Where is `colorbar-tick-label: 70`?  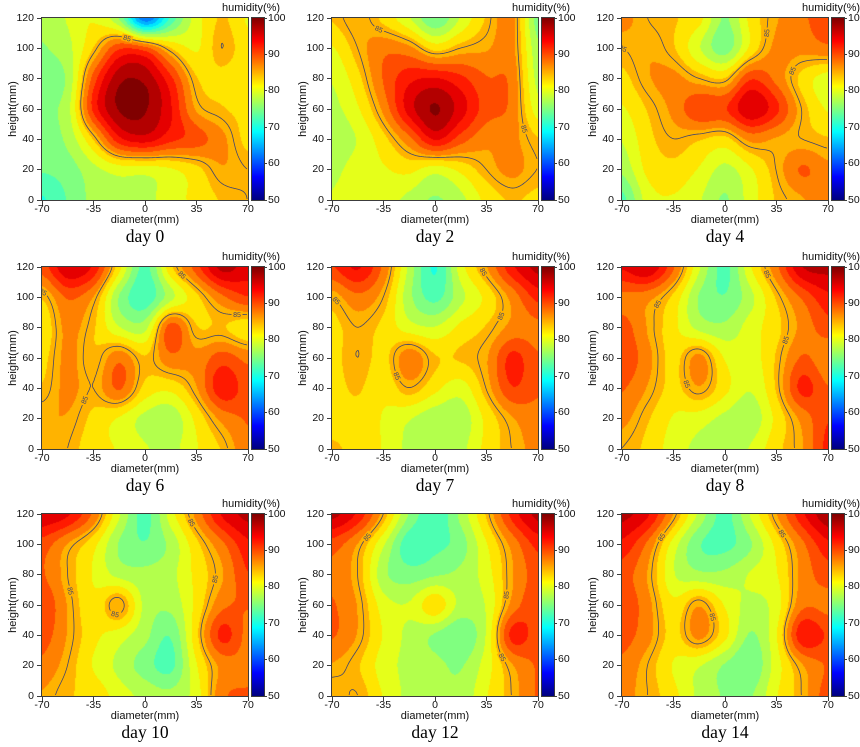 colorbar-tick-label: 70 is located at coordinates (564, 126).